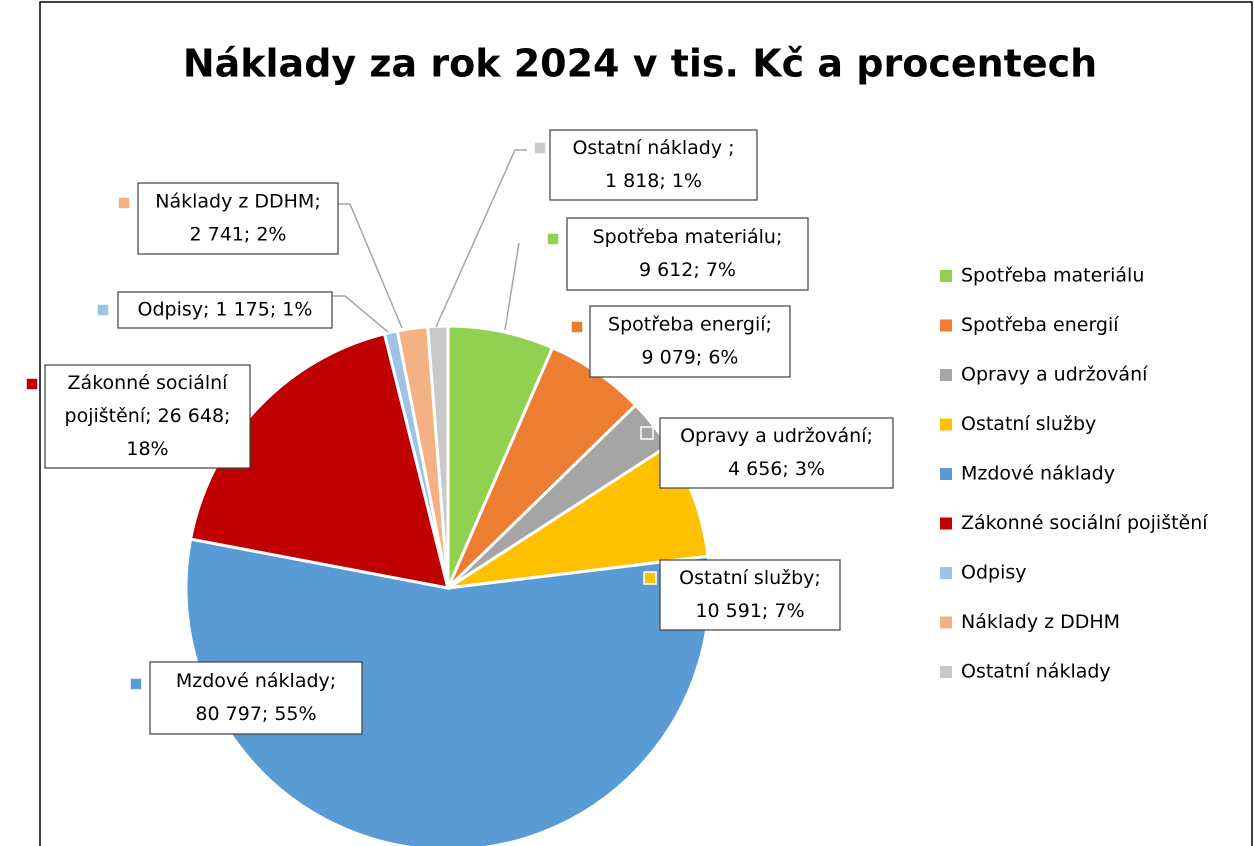  I want to click on legend-label: Zákonné sociální pojištění, so click(1084, 523).